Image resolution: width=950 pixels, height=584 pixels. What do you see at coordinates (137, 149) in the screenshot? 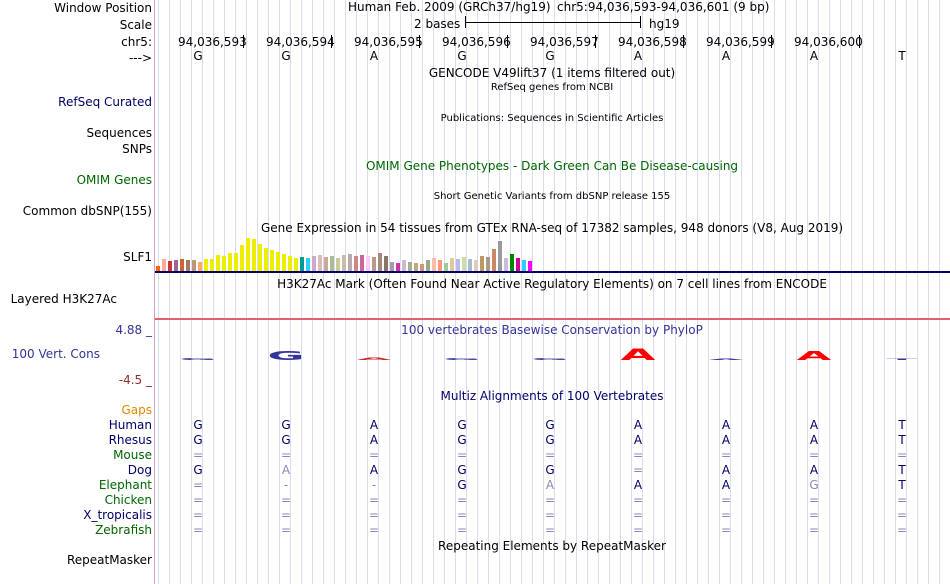
I see `label-snps: SNPs` at bounding box center [137, 149].